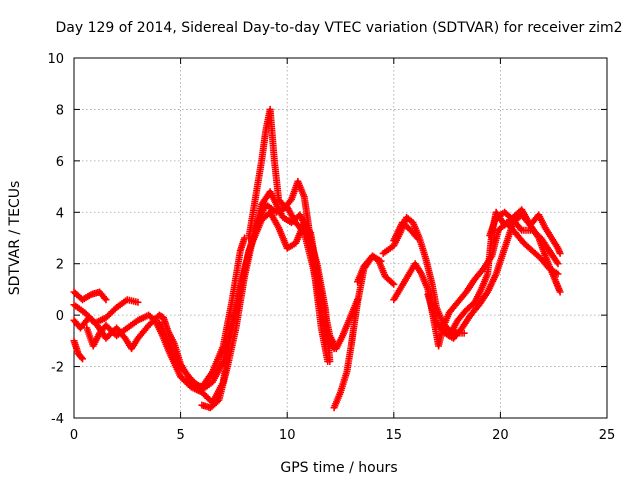  I want to click on y-tick-label: 0, so click(60, 316).